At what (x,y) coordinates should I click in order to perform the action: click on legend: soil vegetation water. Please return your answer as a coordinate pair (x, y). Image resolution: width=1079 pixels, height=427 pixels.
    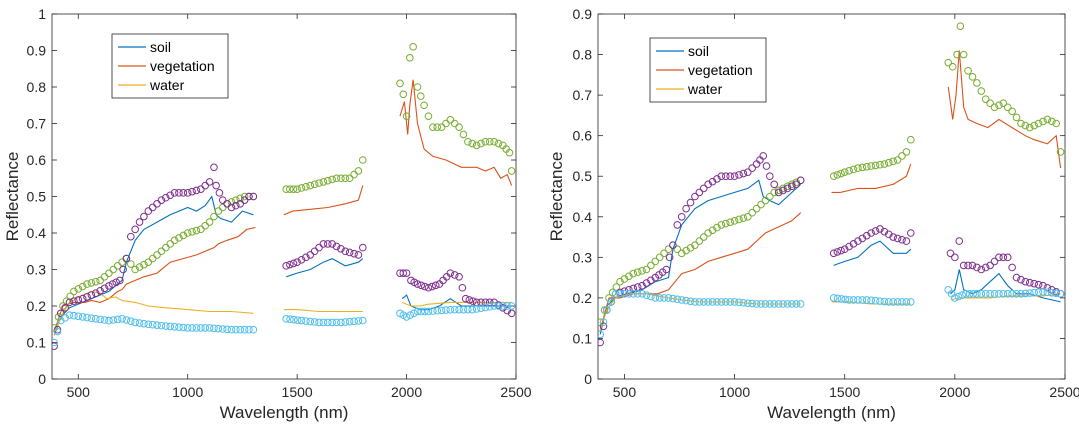
    Looking at the image, I should click on (708, 70).